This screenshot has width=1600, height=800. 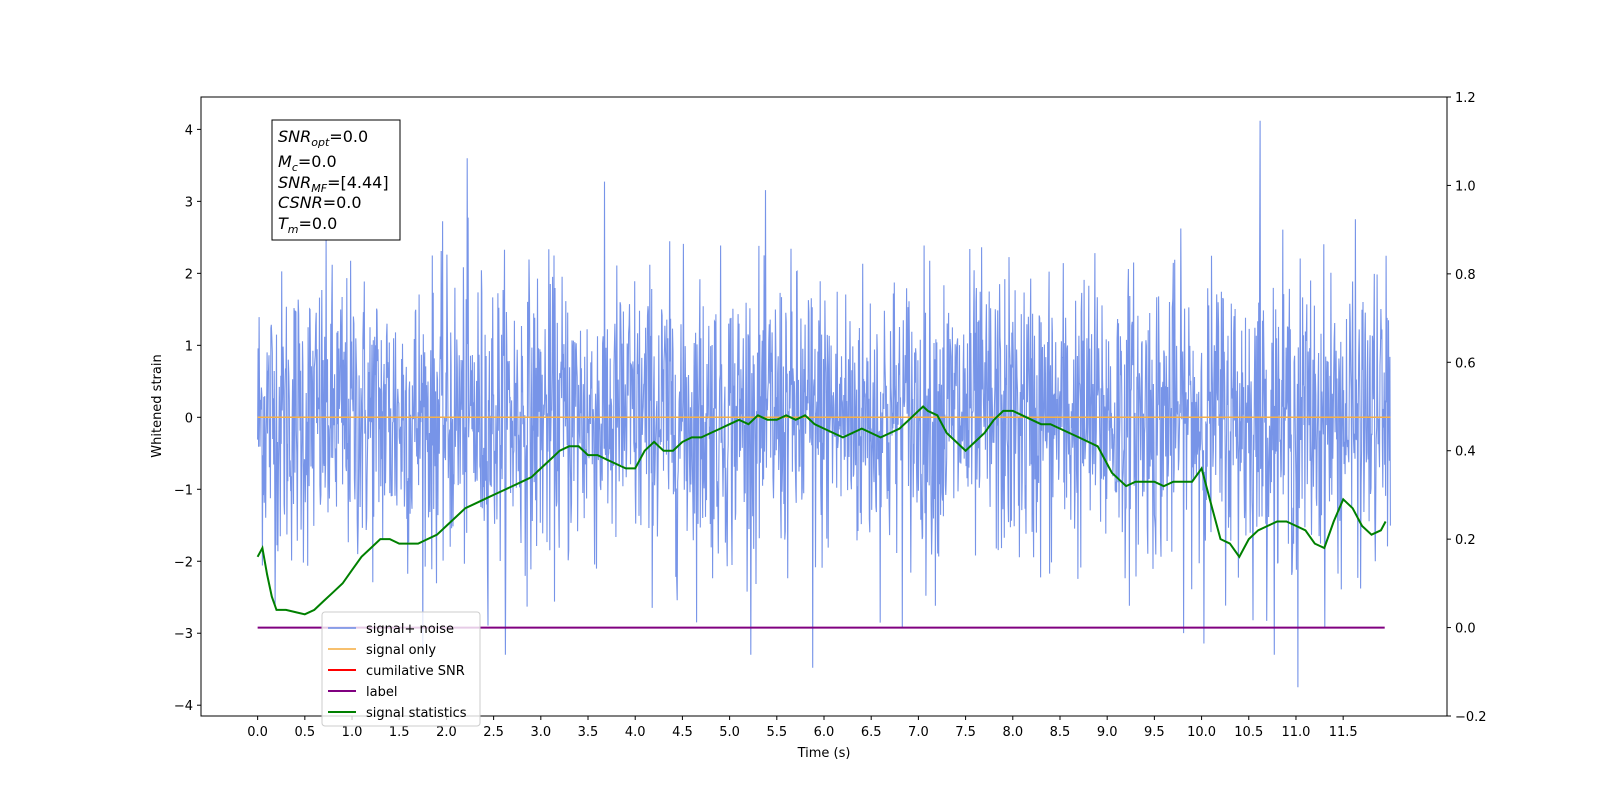 What do you see at coordinates (189, 202) in the screenshot?
I see `y-tick-label: 3` at bounding box center [189, 202].